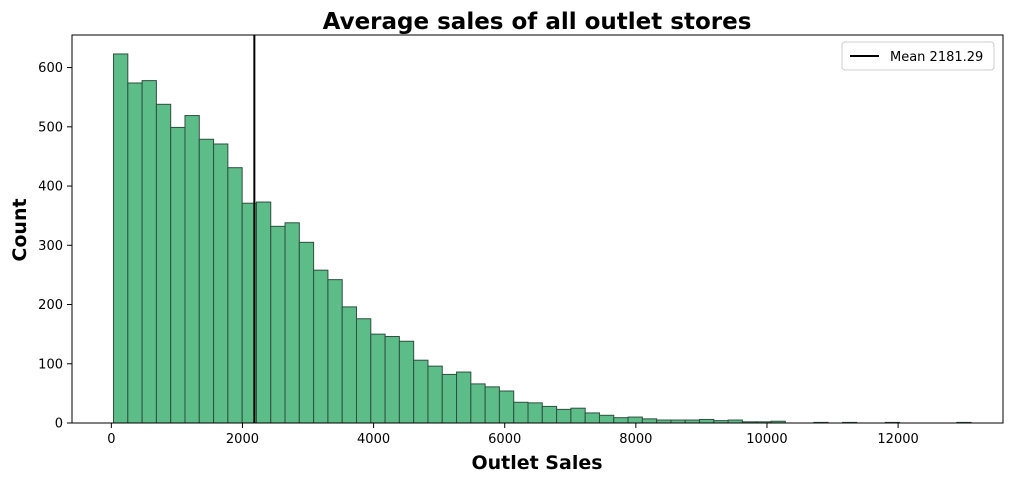 The height and width of the screenshot is (481, 1011). I want to click on x-axis: 0 2000 4000 6000 8000 10000 12000, so click(513, 435).